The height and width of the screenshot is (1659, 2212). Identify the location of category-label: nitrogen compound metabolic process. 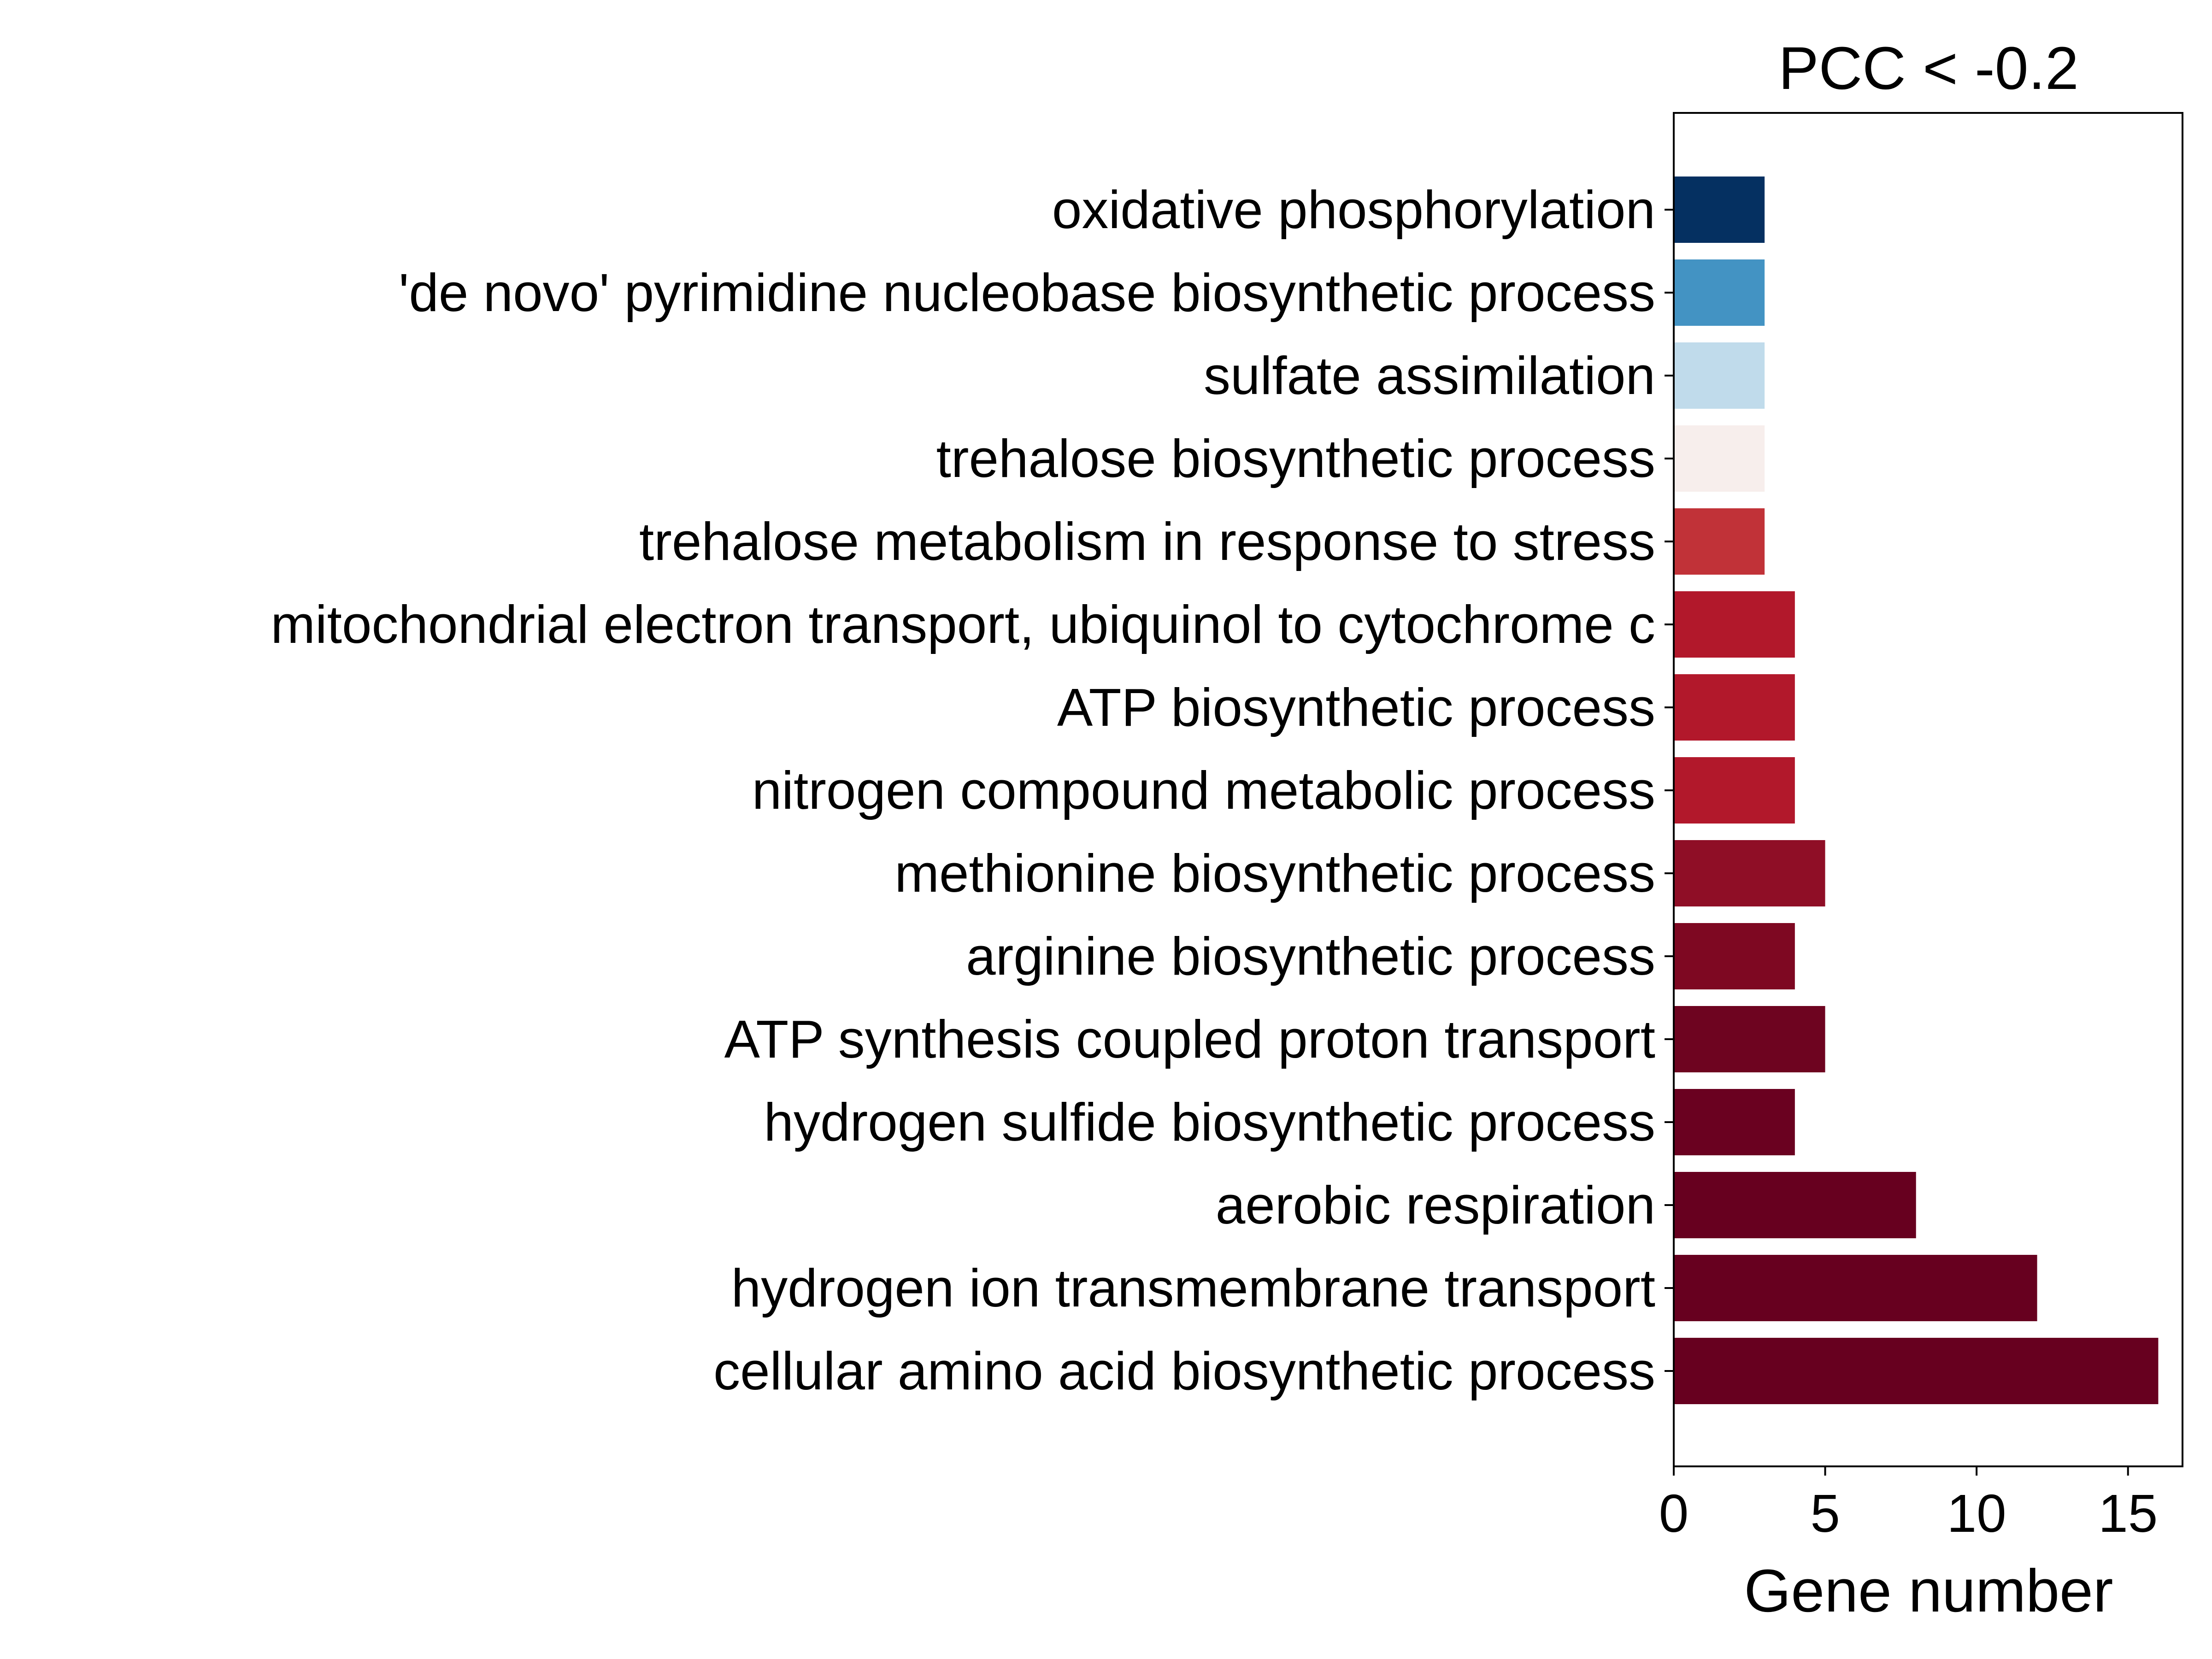
(1203, 790).